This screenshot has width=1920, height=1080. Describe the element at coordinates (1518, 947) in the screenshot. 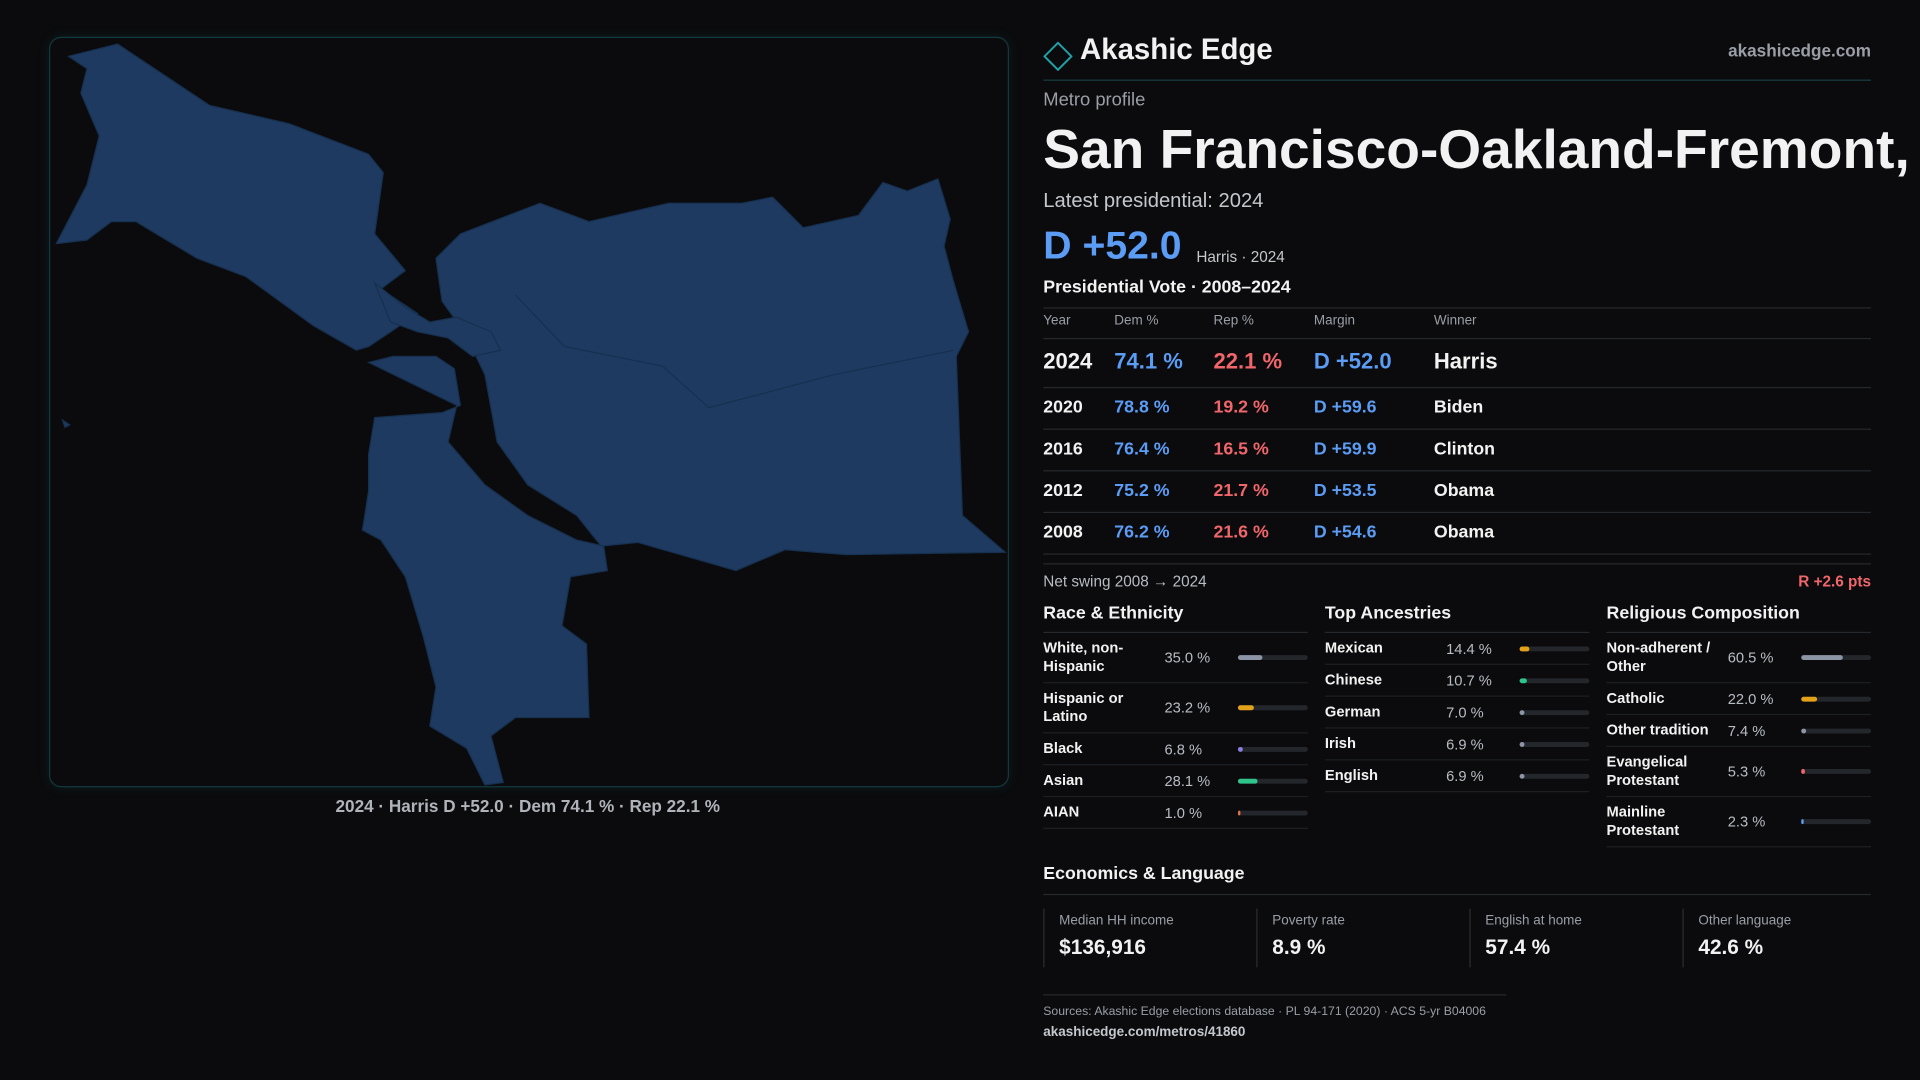

I see `stat-value: 57.4 %` at that location.